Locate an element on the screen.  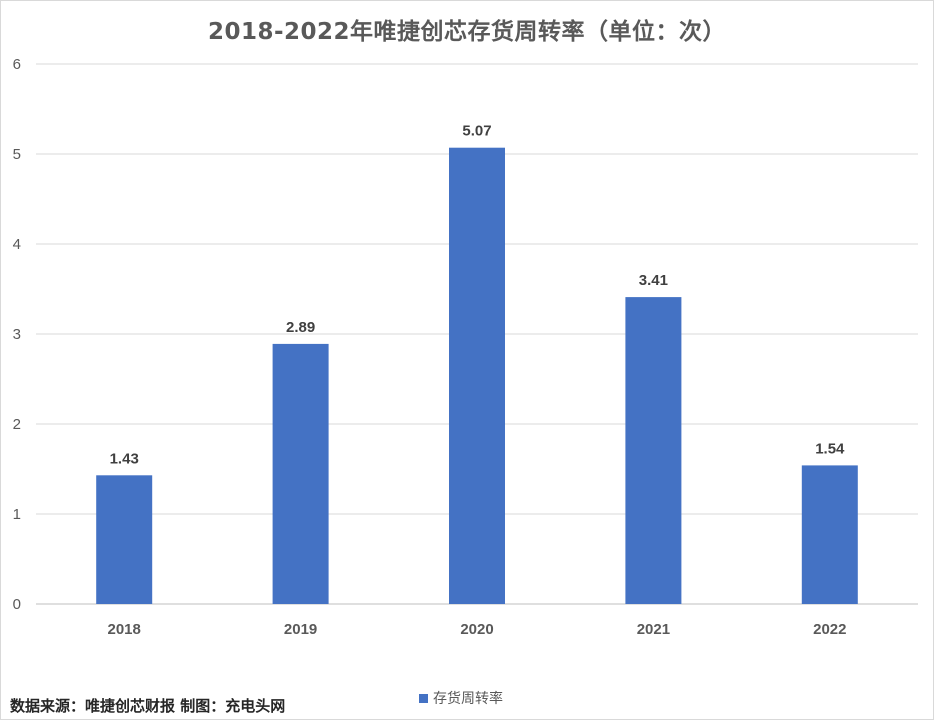
x-tick-label: 2018 is located at coordinates (124, 629).